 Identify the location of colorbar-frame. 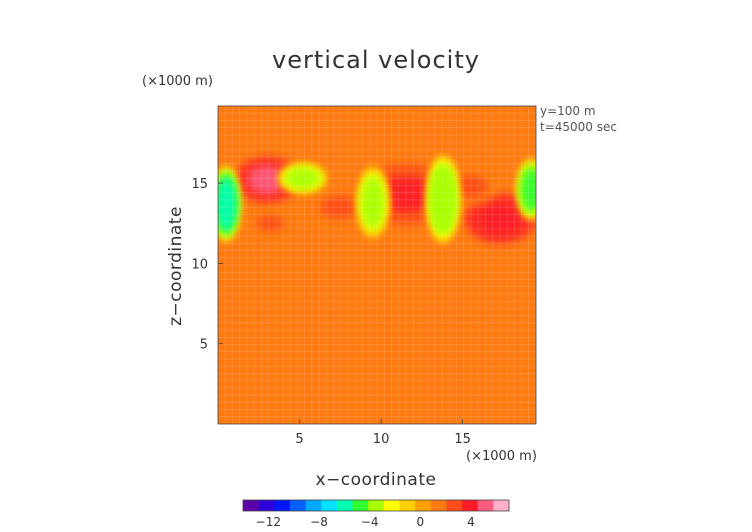
(376, 505).